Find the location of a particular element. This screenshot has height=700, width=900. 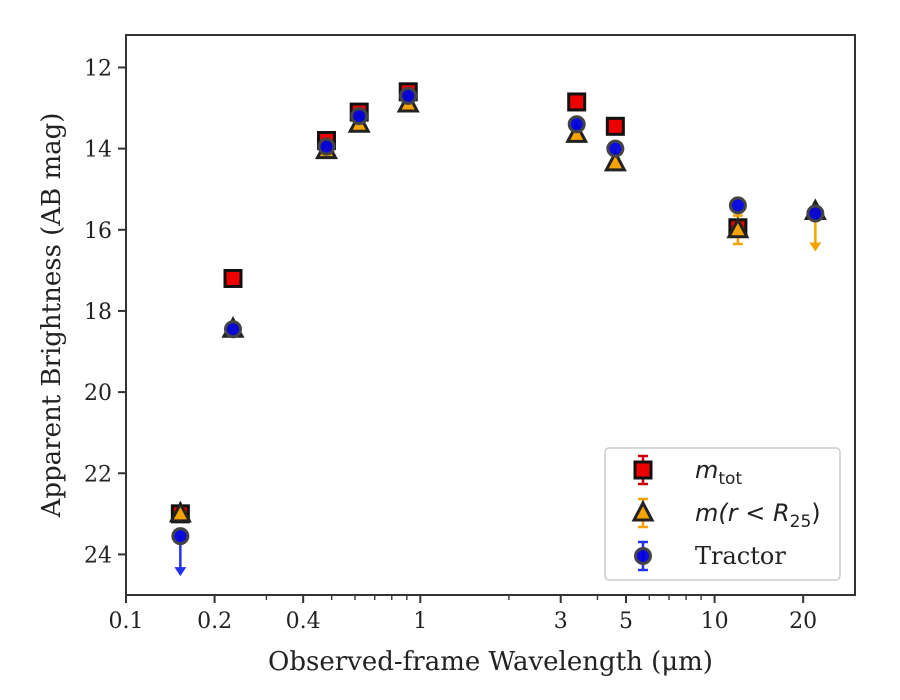

x-tick-label: 20 is located at coordinates (803, 621).